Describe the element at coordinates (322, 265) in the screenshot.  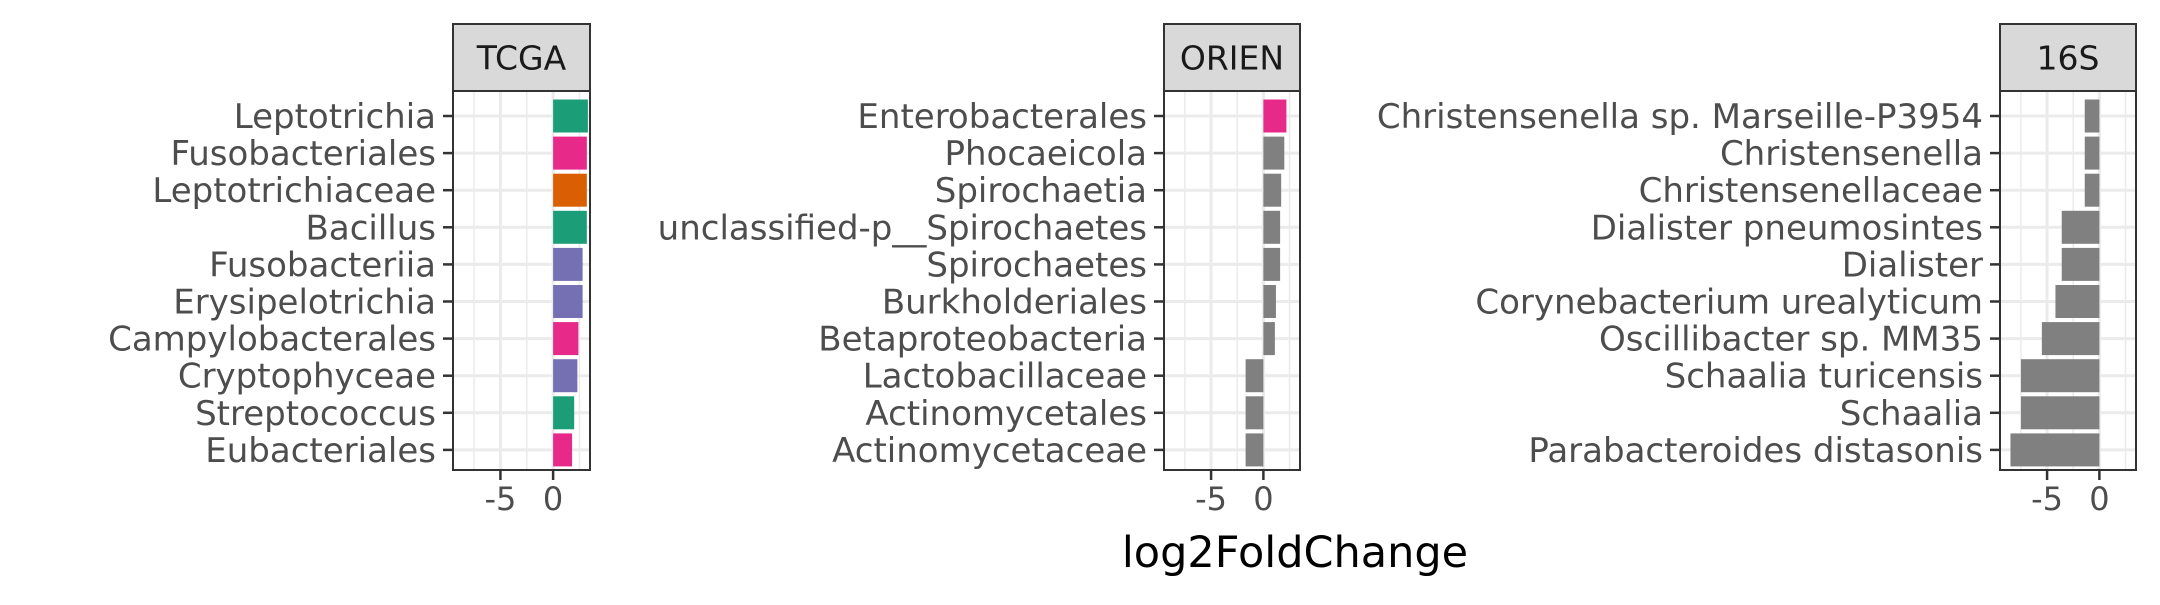
I see `category-label: Fusobacteriia` at that location.